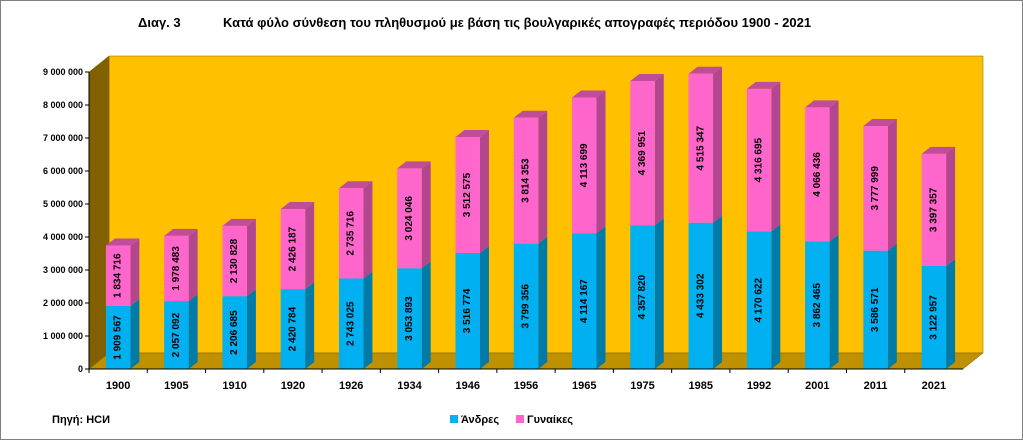 The width and height of the screenshot is (1023, 440). I want to click on bar-segment: 3 862 465, so click(822, 301).